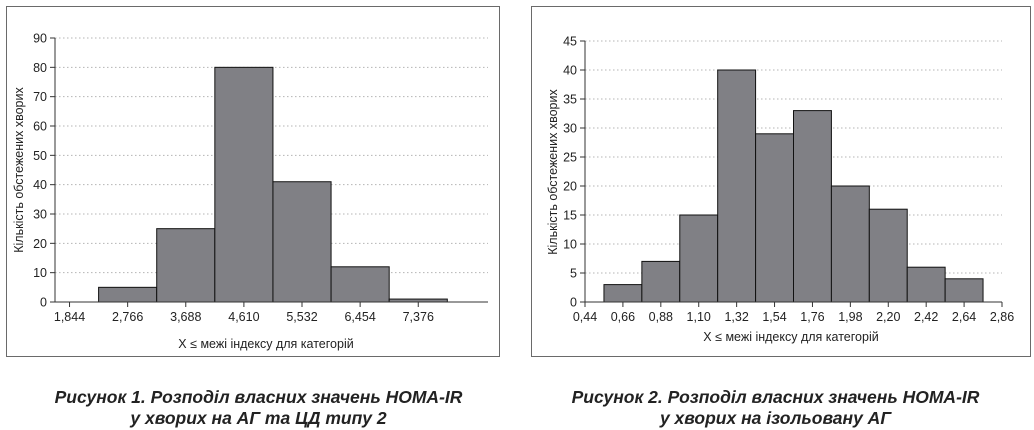  I want to click on chart-1-y-tick-label: 50, so click(40, 156).